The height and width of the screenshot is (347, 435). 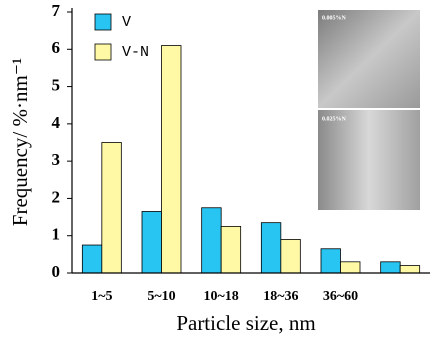 I want to click on x-tick-label: 10~18, so click(x=221, y=296).